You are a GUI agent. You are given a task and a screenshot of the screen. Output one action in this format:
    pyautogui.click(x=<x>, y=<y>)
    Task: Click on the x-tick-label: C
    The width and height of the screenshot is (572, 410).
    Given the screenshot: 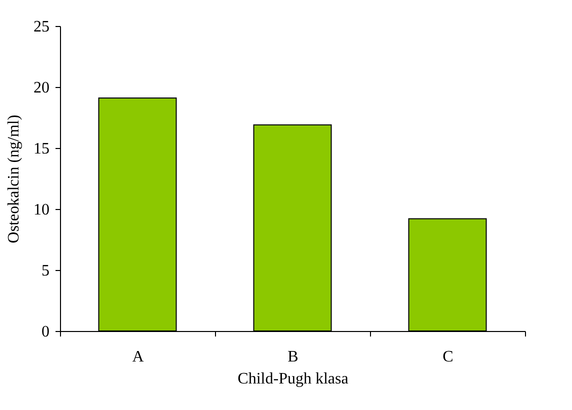 What is the action you would take?
    pyautogui.click(x=448, y=357)
    